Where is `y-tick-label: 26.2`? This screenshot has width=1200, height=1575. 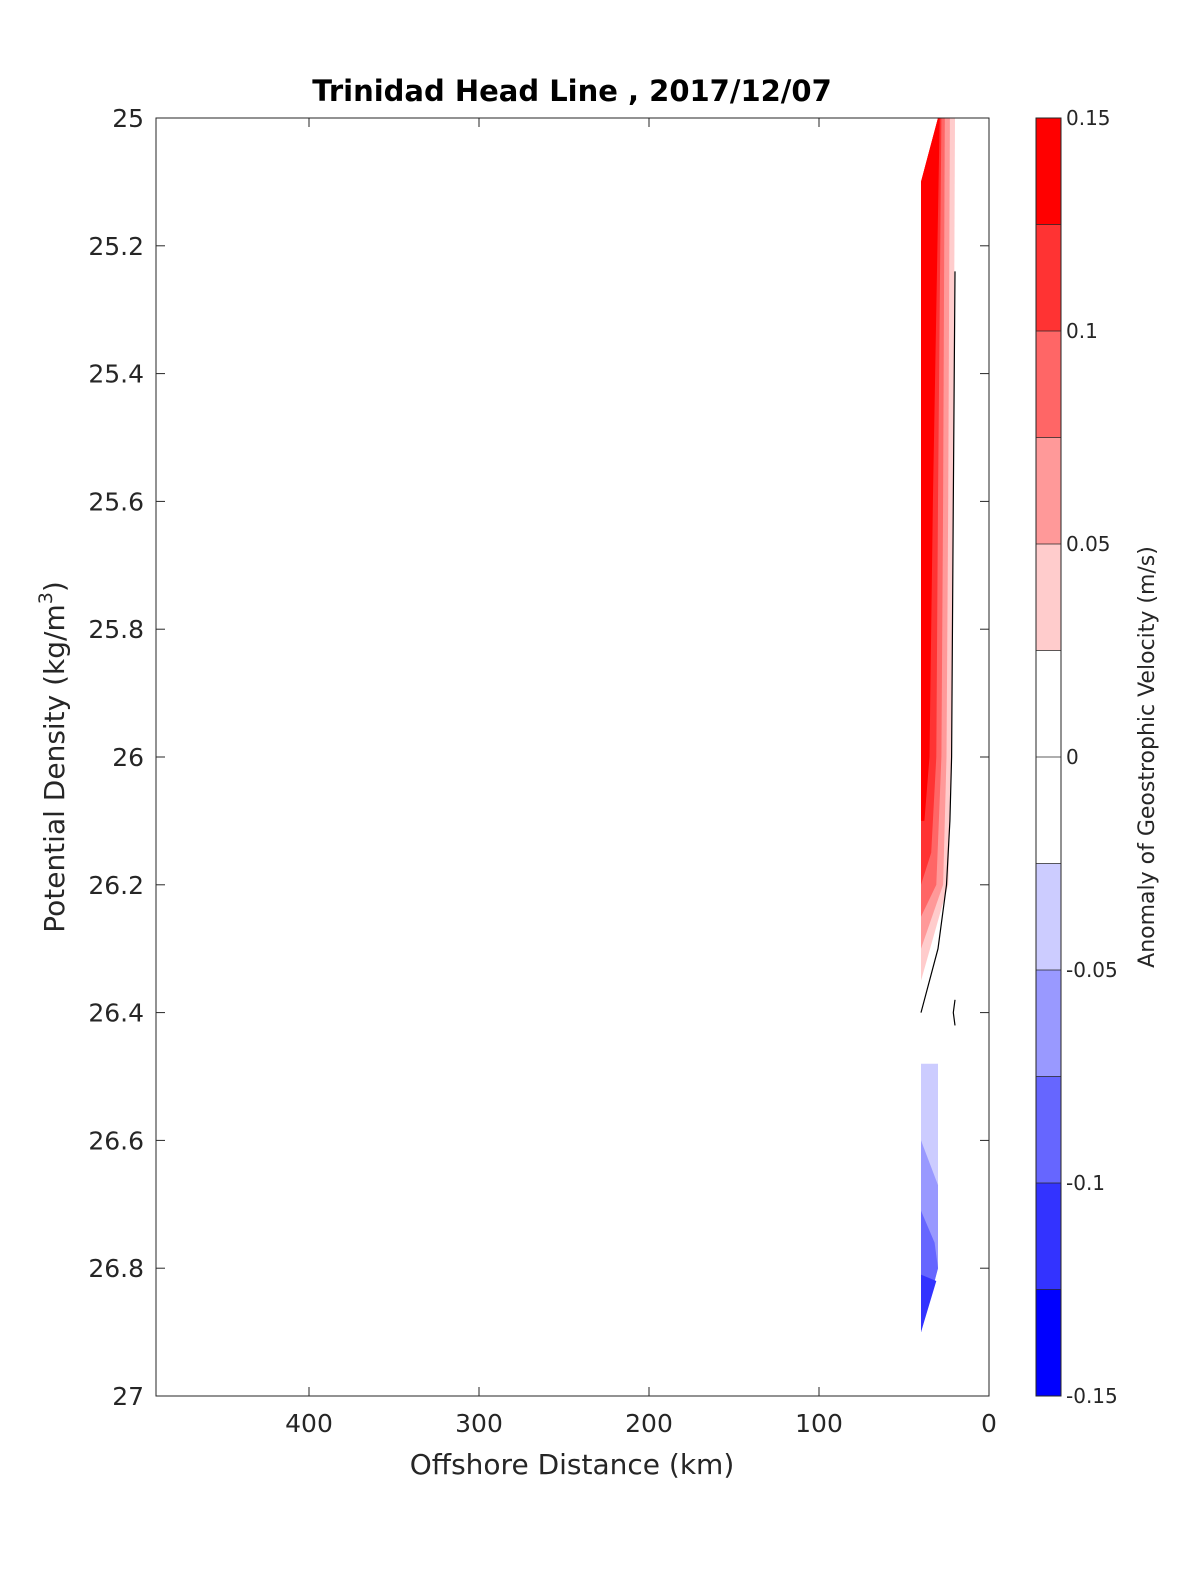
y-tick-label: 26.2 is located at coordinates (116, 885).